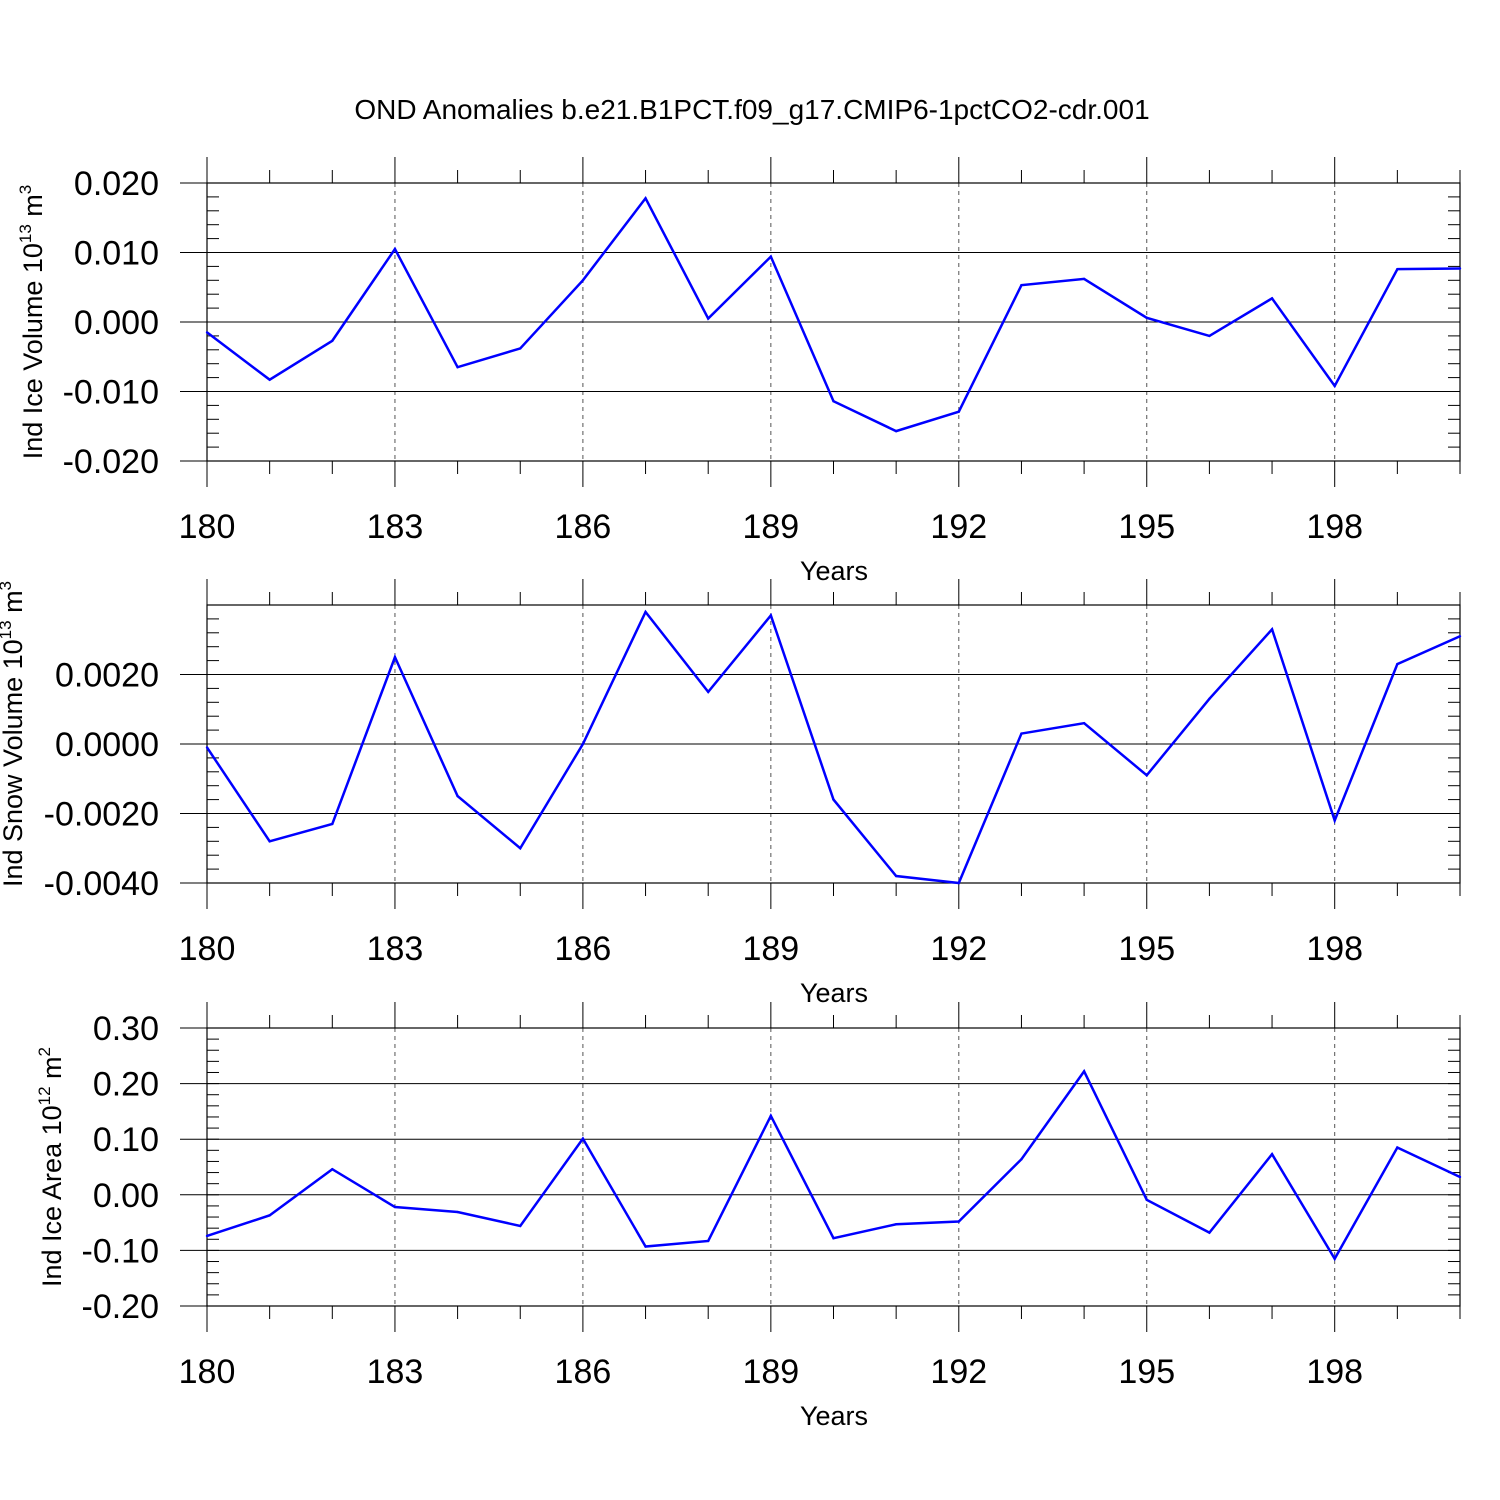 This screenshot has height=1500, width=1500. I want to click on y-tick-label: 0.10, so click(126, 1140).